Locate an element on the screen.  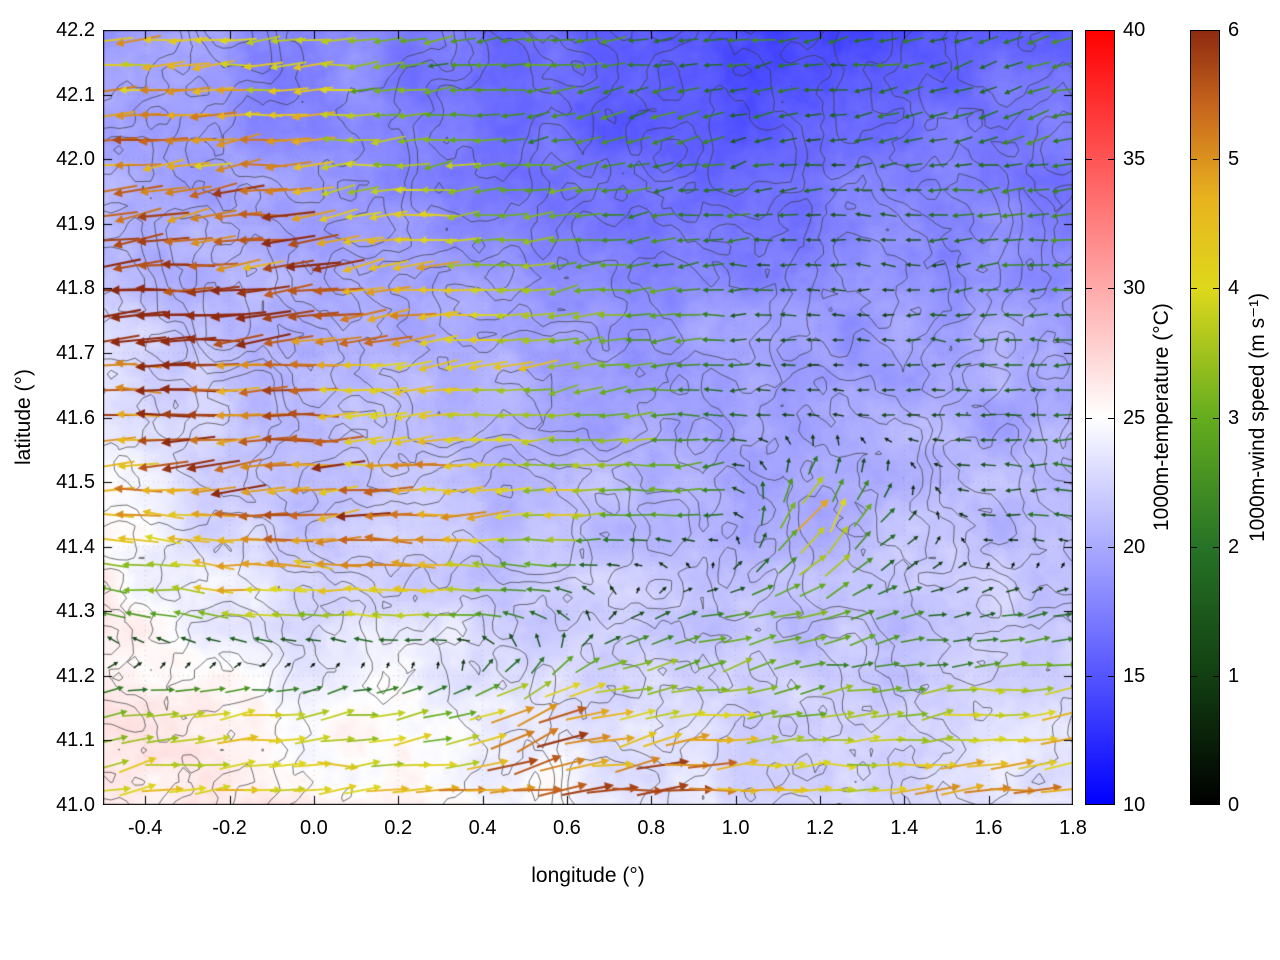
wind-colorbar-tick-label: 4 is located at coordinates (1234, 288).